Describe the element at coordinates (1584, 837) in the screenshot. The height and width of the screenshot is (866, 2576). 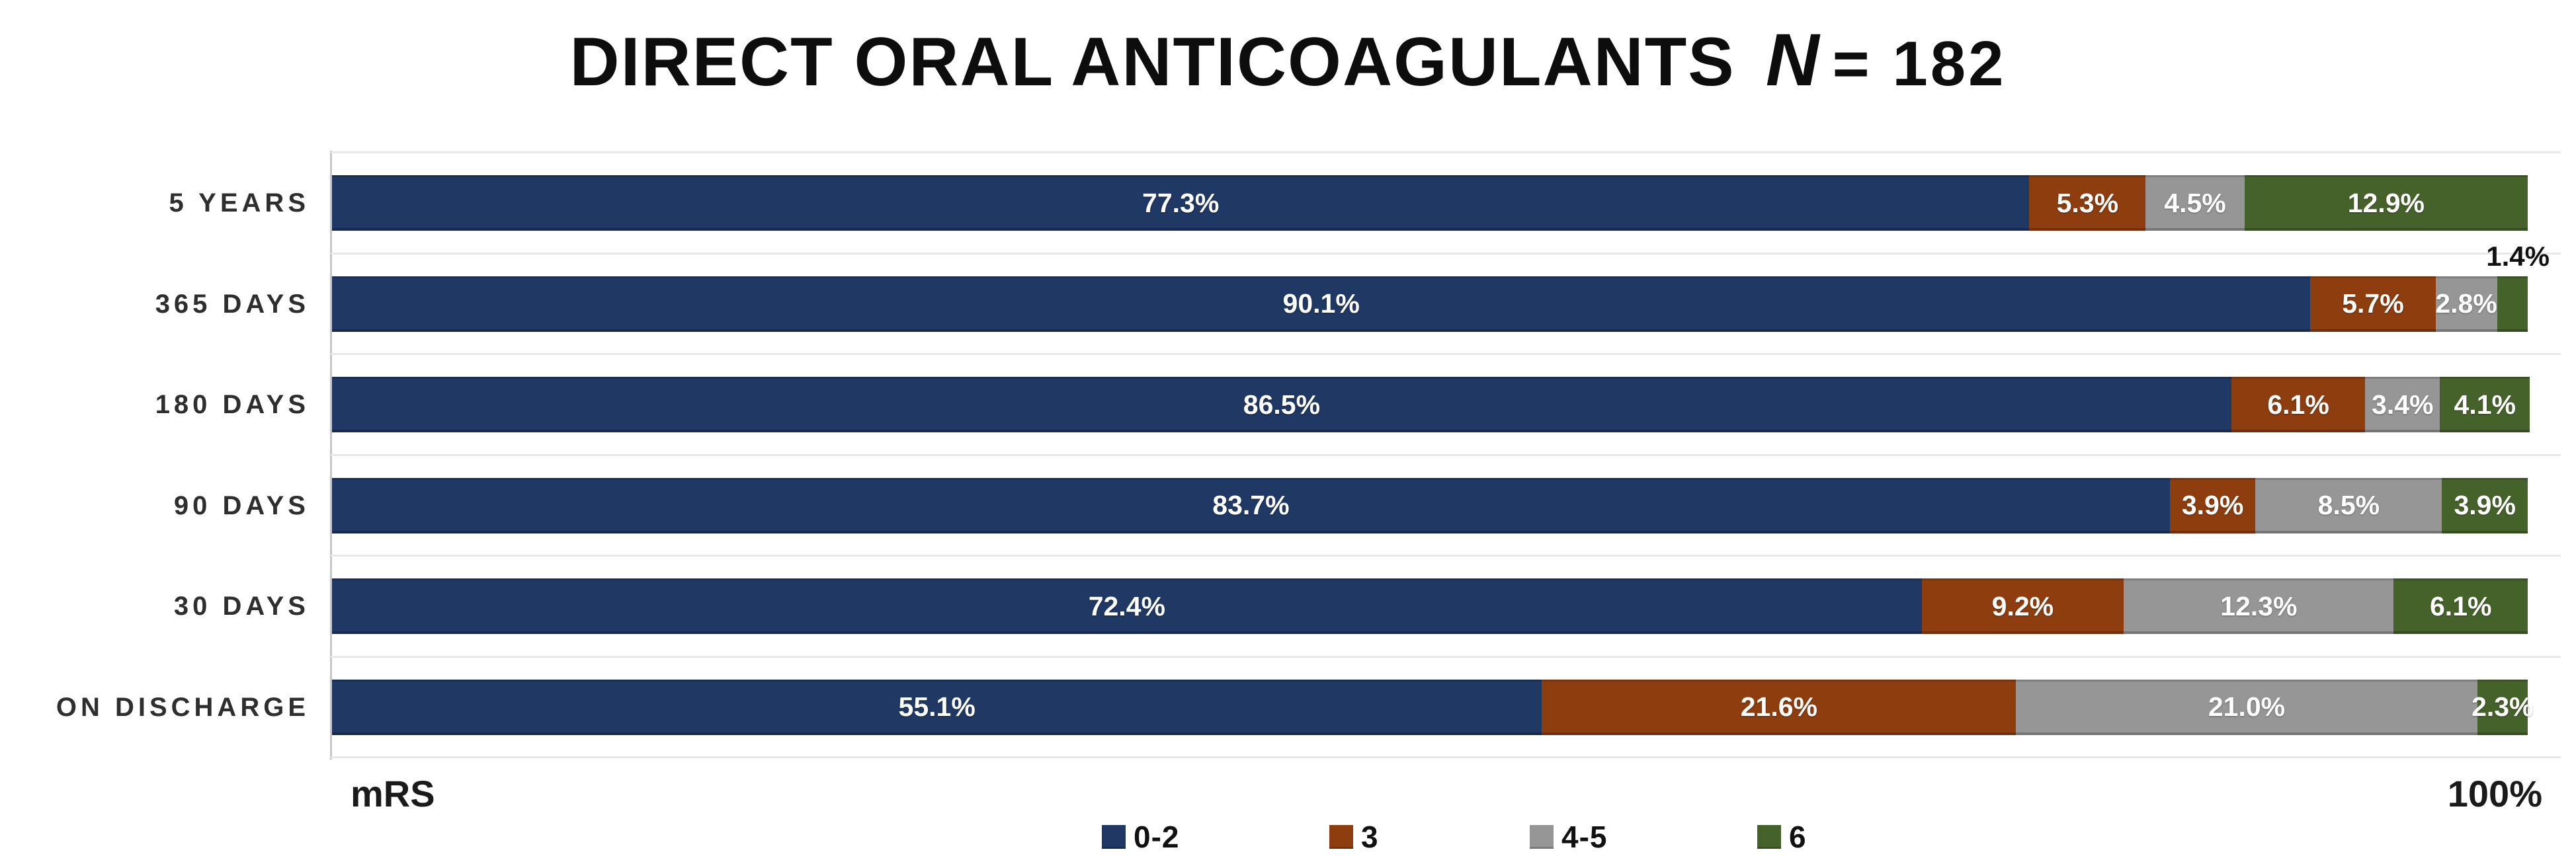
I see `legend-label: 4-5` at that location.